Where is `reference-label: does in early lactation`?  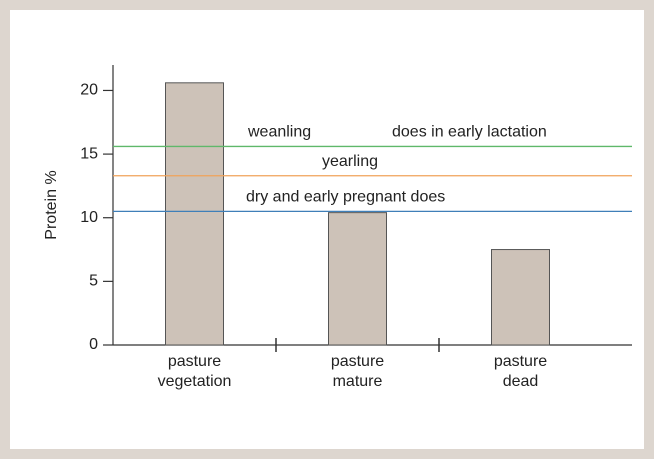 reference-label: does in early lactation is located at coordinates (469, 132).